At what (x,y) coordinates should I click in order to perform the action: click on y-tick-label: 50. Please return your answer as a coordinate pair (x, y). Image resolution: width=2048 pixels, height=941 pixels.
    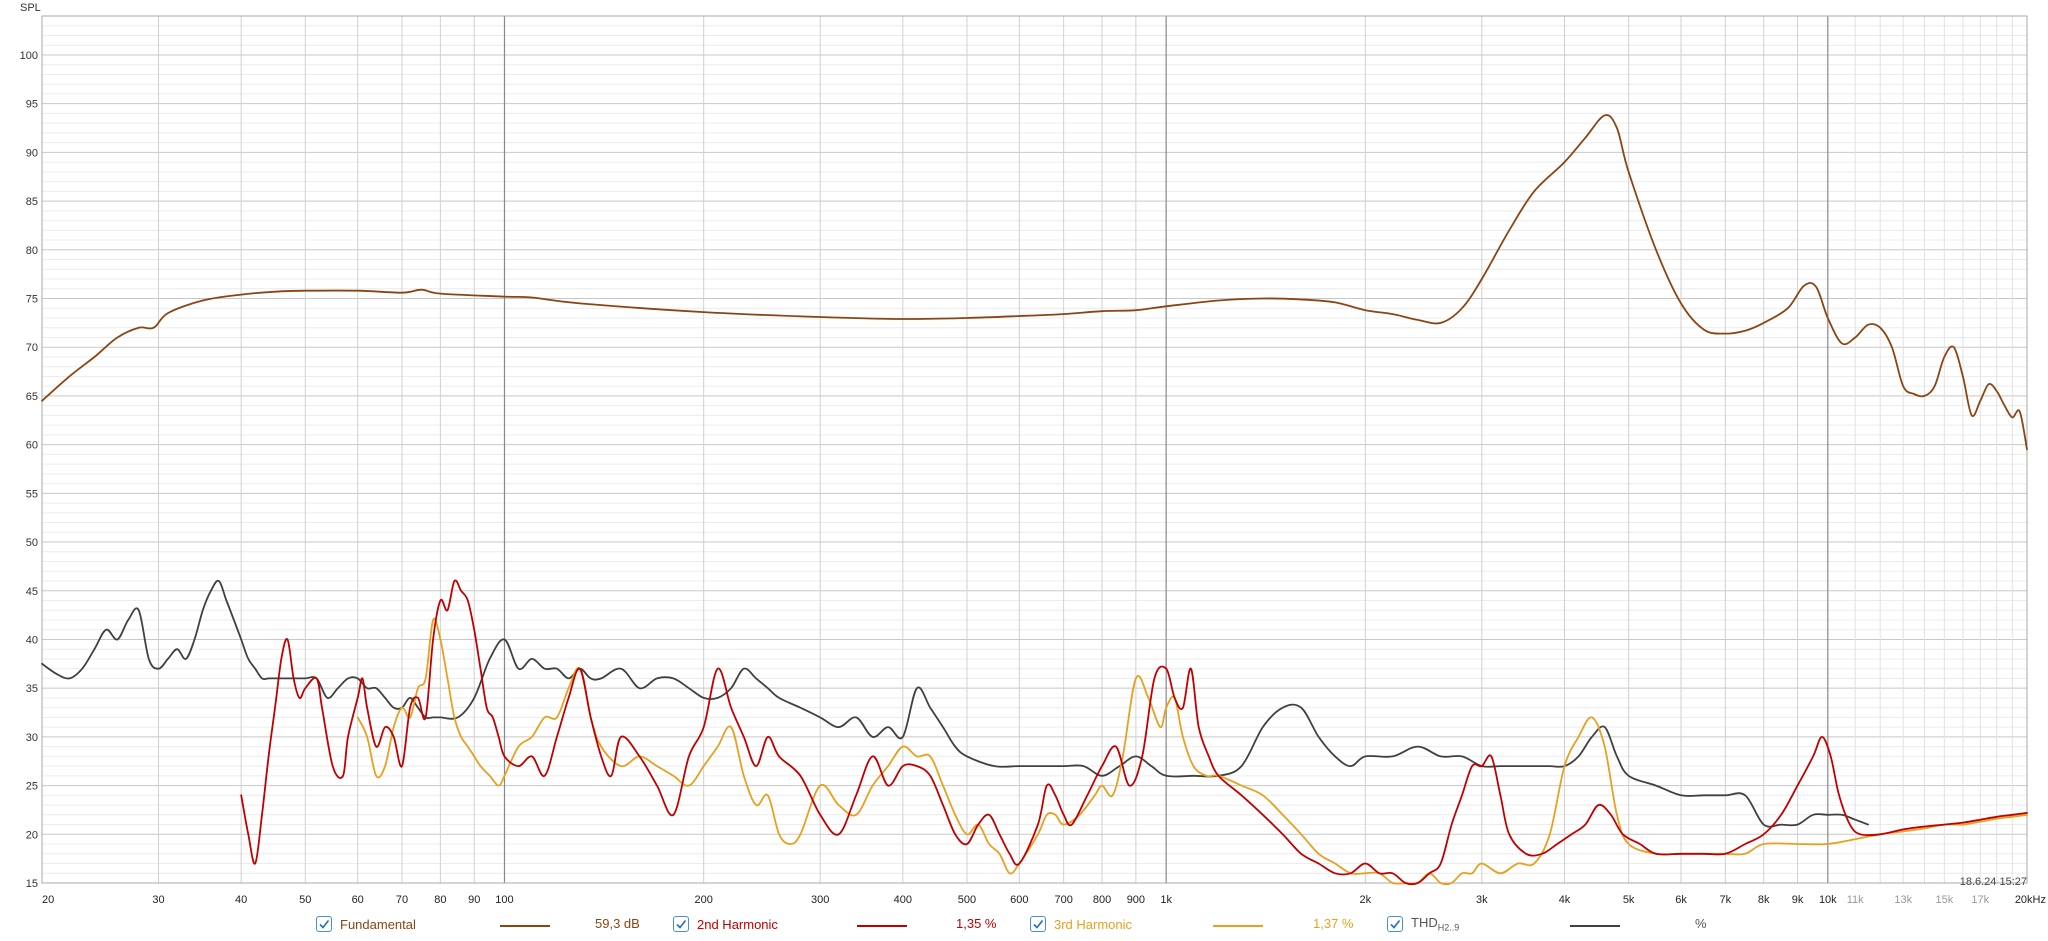
    Looking at the image, I should click on (32, 543).